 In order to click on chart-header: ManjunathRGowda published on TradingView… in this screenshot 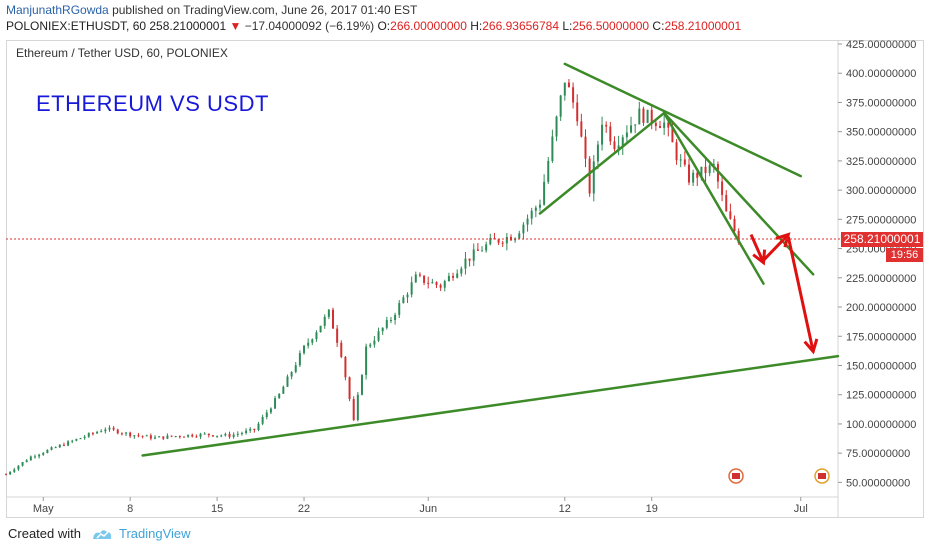, I will do `click(373, 18)`.